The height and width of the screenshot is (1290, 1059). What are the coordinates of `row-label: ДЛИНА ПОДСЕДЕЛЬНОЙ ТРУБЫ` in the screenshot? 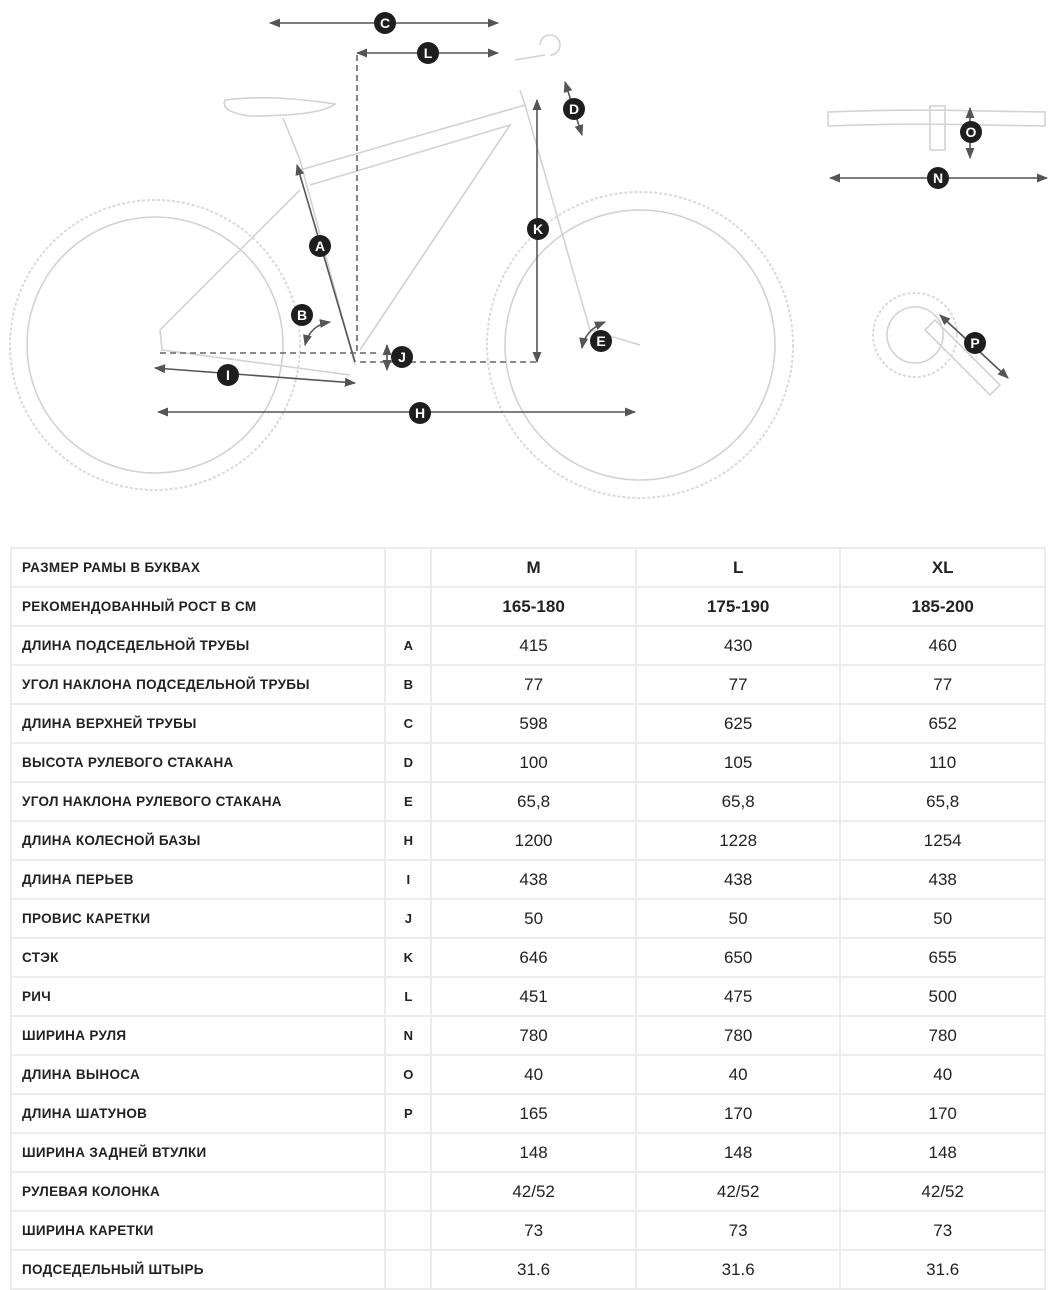 It's located at (198, 645).